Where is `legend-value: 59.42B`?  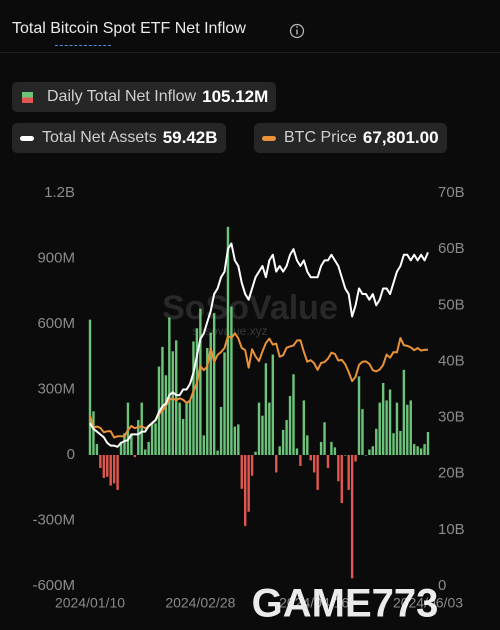 legend-value: 59.42B is located at coordinates (190, 137).